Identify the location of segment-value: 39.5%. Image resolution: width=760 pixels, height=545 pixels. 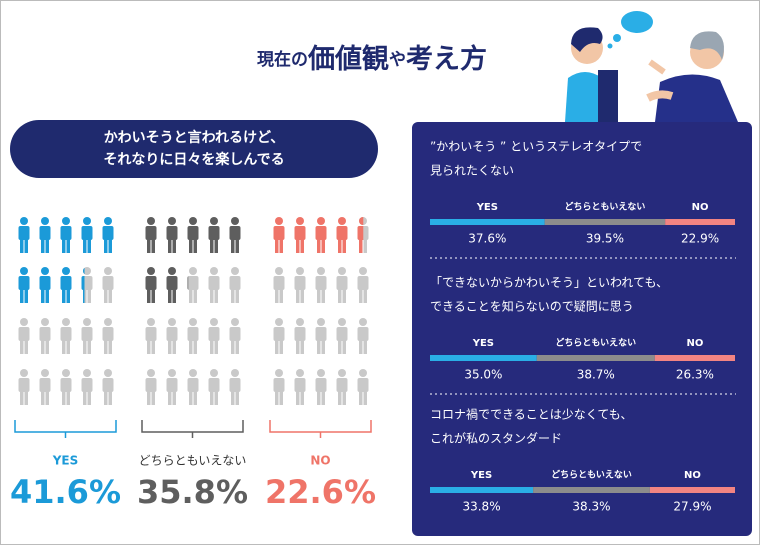
(605, 239).